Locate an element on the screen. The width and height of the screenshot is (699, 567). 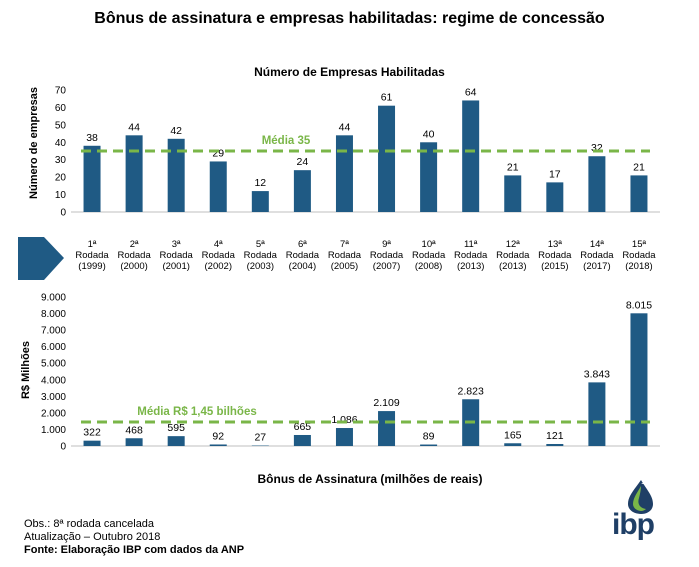
round-number: 9ª is located at coordinates (386, 244).